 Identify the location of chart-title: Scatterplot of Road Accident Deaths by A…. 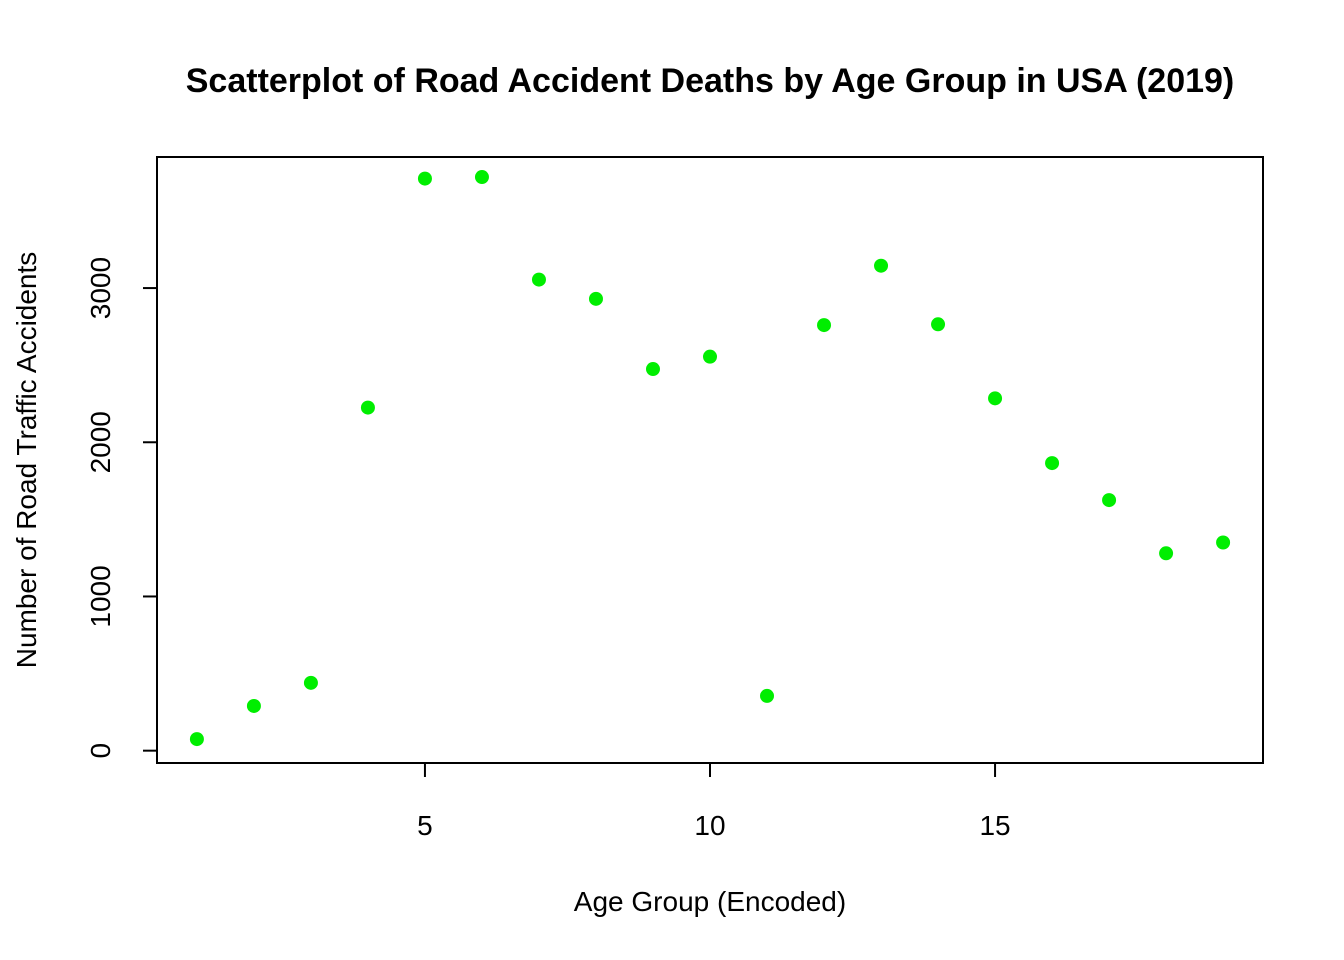
(710, 81).